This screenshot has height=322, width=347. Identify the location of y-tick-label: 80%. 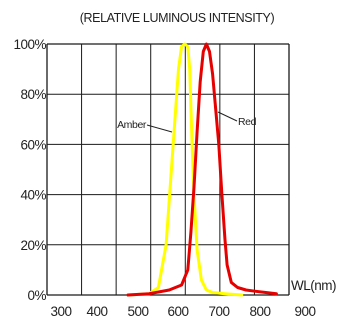
(33, 94).